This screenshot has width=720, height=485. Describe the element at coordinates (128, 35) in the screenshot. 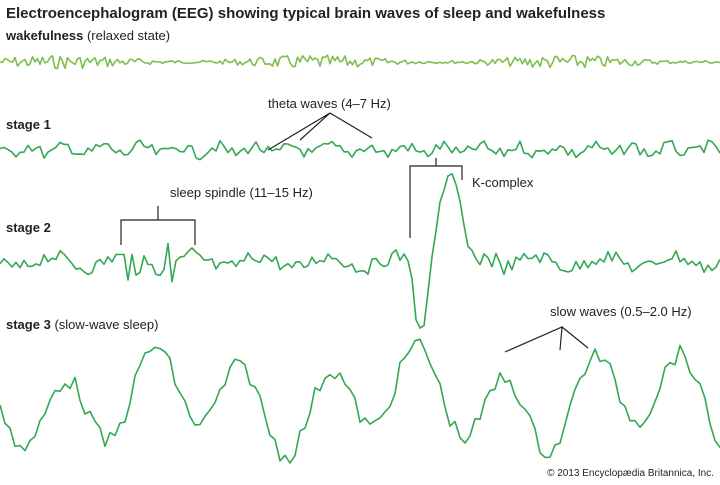

I see `row-note: (relaxed state)` at that location.